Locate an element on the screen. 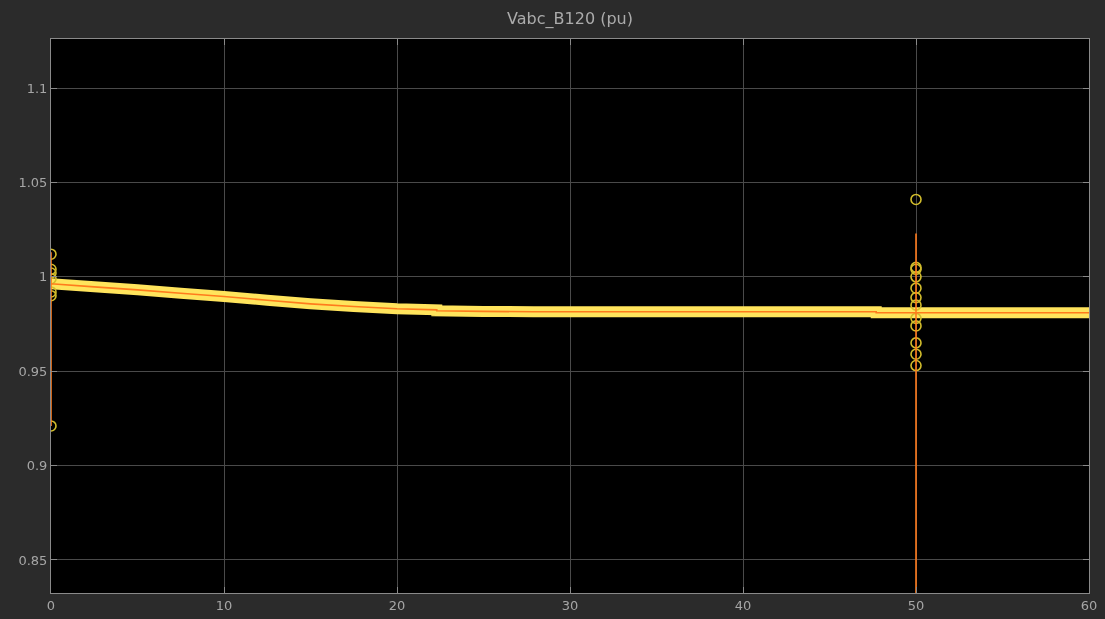  x-tick-label: 20 is located at coordinates (397, 605).